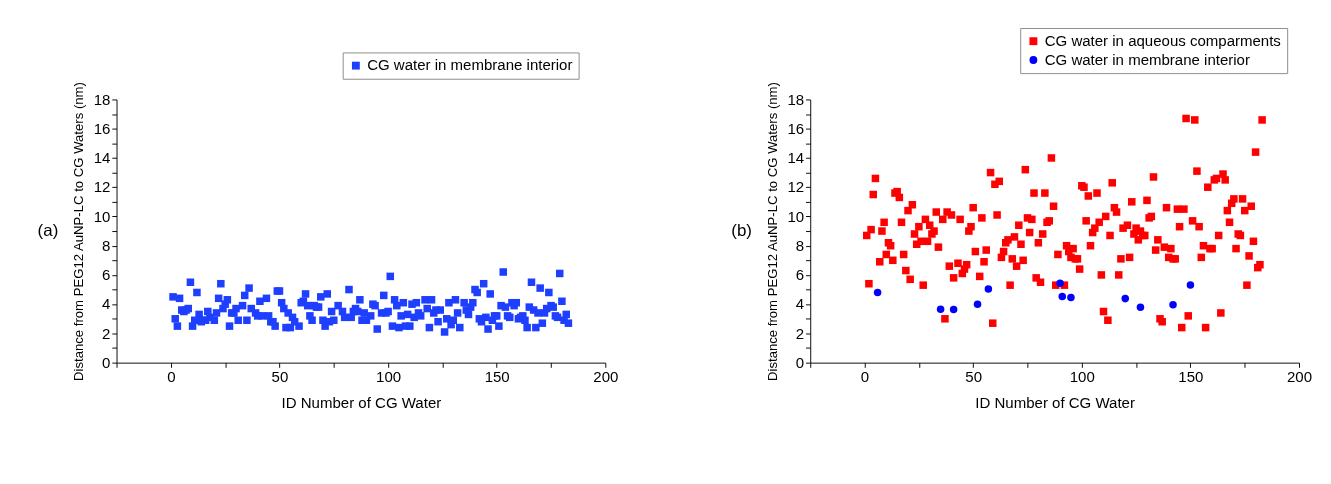 This screenshot has width=1331, height=484. I want to click on text: (a), so click(48, 230).